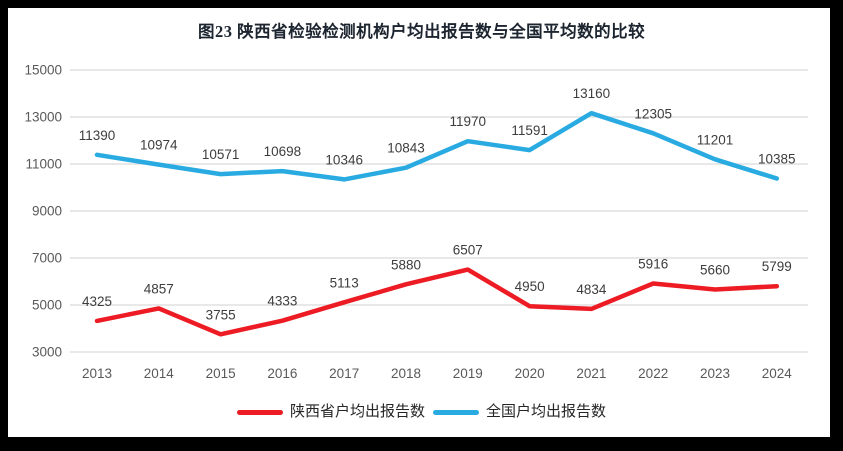  I want to click on legend-label: 全国户均出报告数, so click(546, 411).